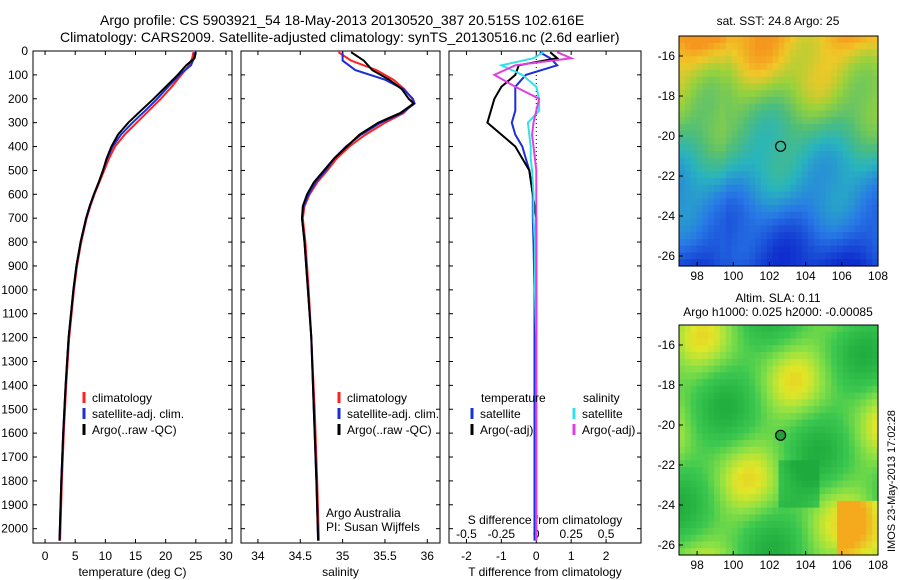 This screenshot has height=580, width=900. Describe the element at coordinates (373, 527) in the screenshot. I see `salinity-annotation-line2: PI: Susan Wijffels` at that location.